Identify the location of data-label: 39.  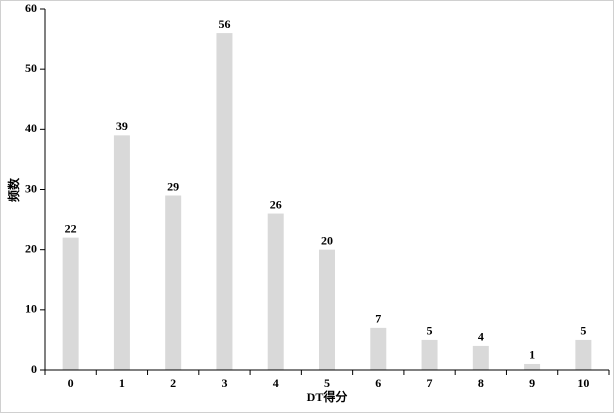
(122, 126).